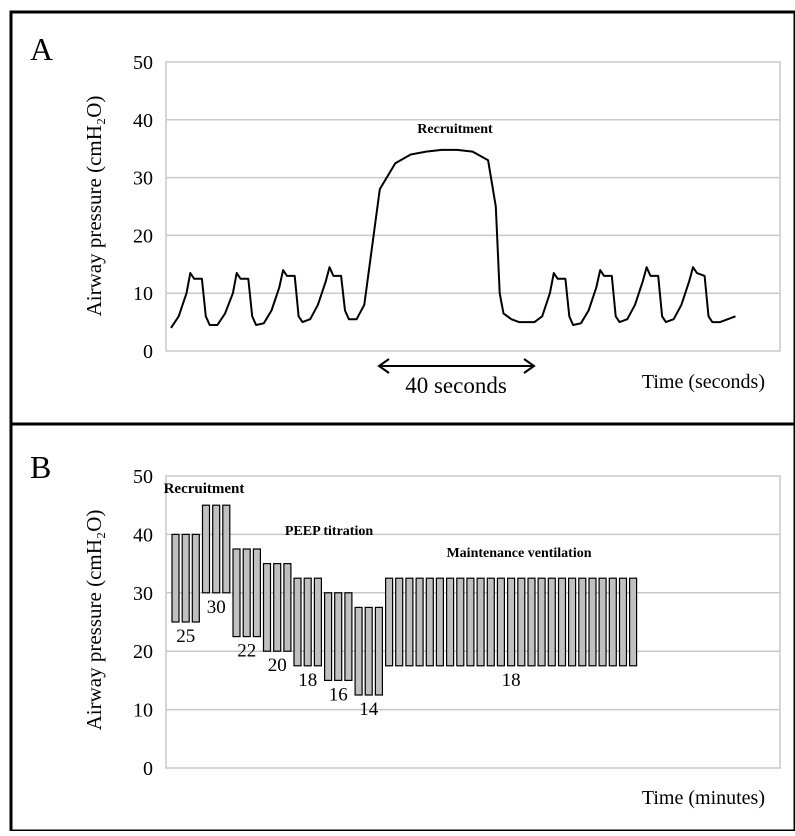  What do you see at coordinates (94, 620) in the screenshot?
I see `panel-b-y-axis-label: Airway pressure (cmH₂O)` at bounding box center [94, 620].